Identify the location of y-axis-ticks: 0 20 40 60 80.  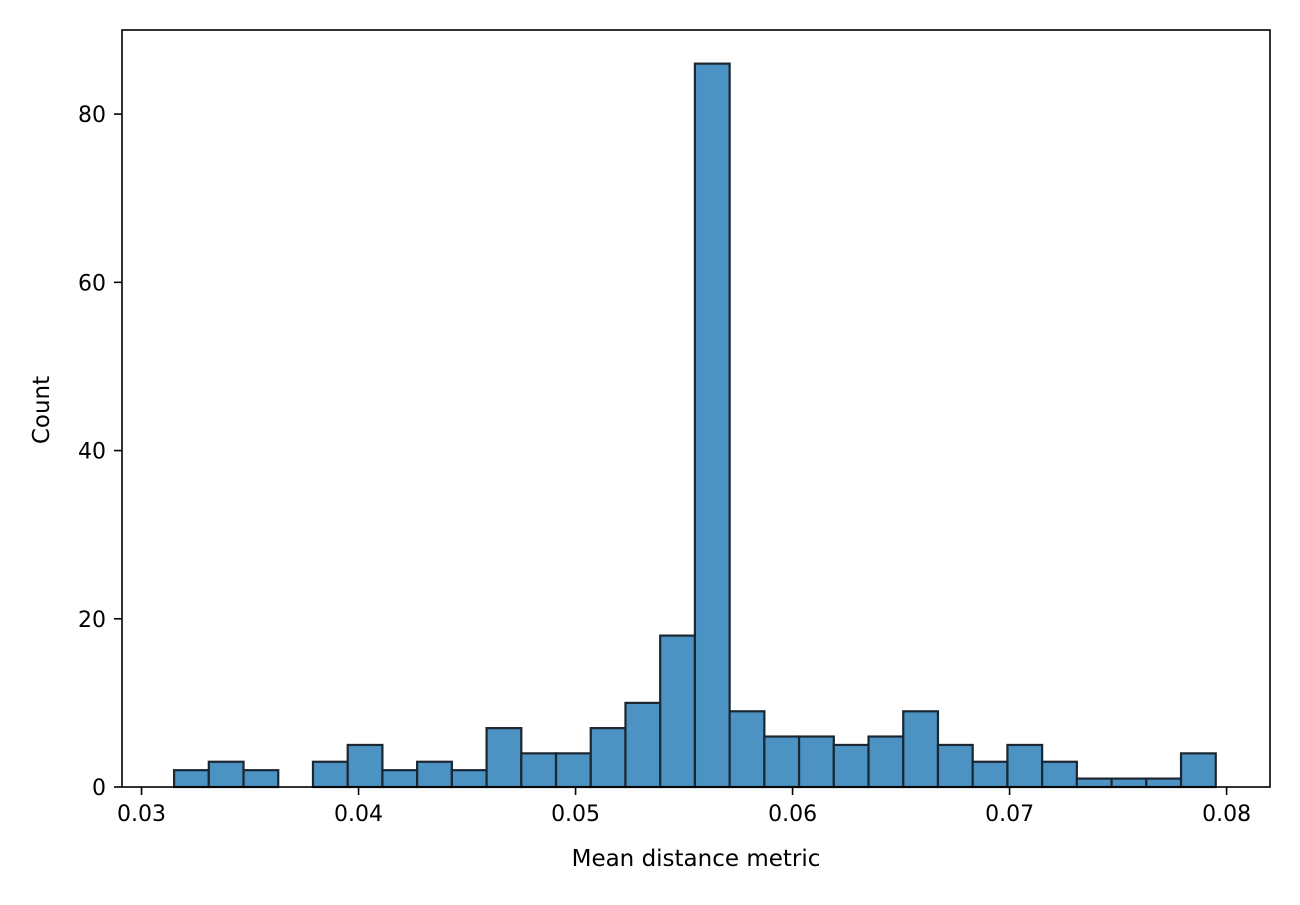
(100, 452).